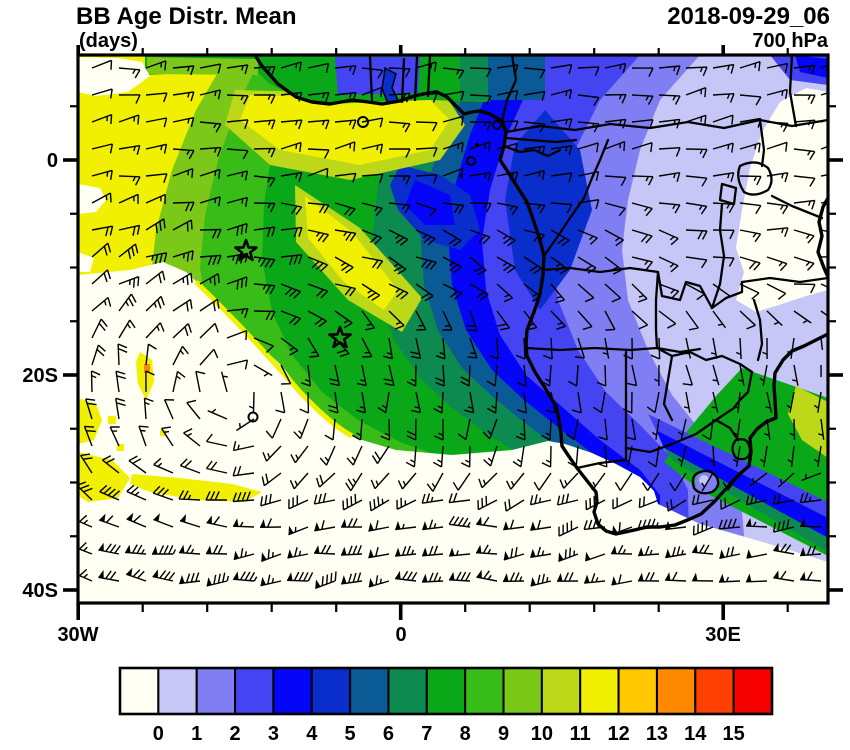  What do you see at coordinates (312, 734) in the screenshot?
I see `colorbar-tick-label: 4` at bounding box center [312, 734].